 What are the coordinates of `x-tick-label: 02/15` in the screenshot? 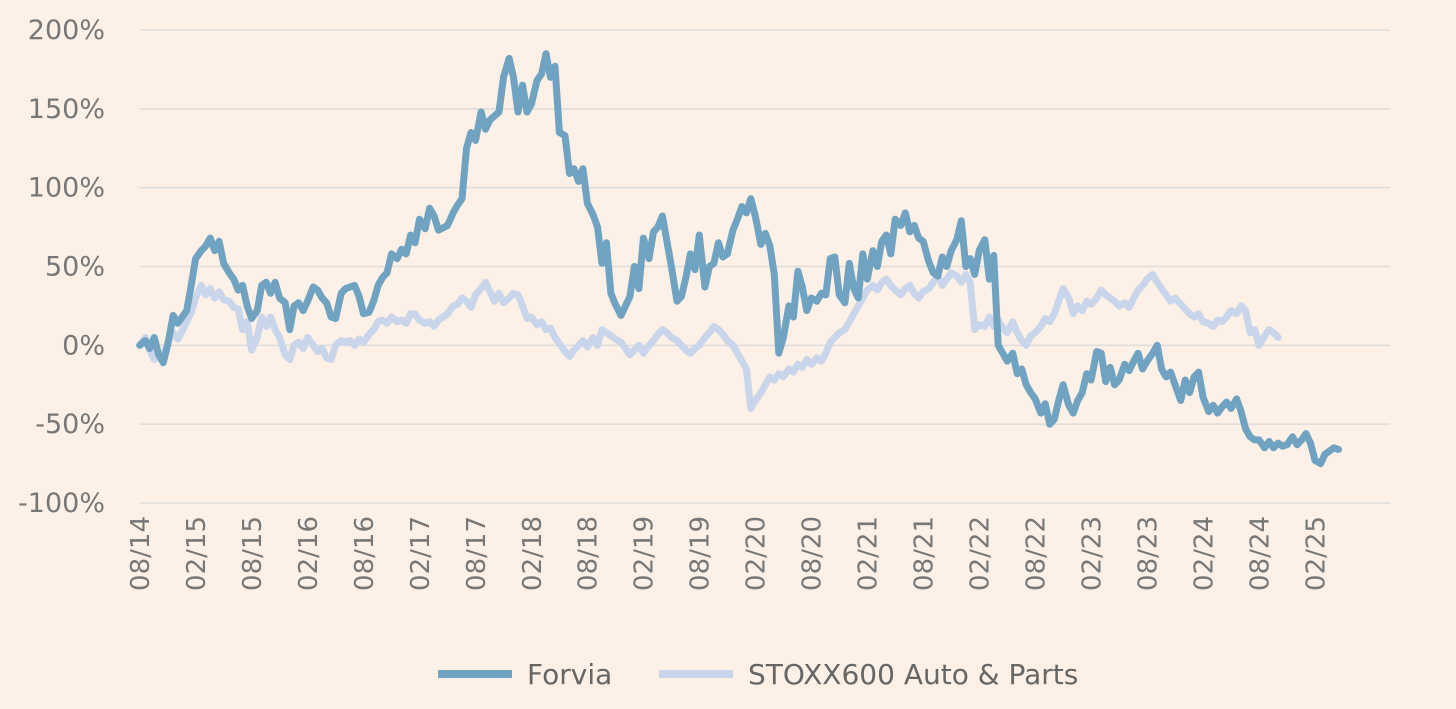 It's located at (197, 553).